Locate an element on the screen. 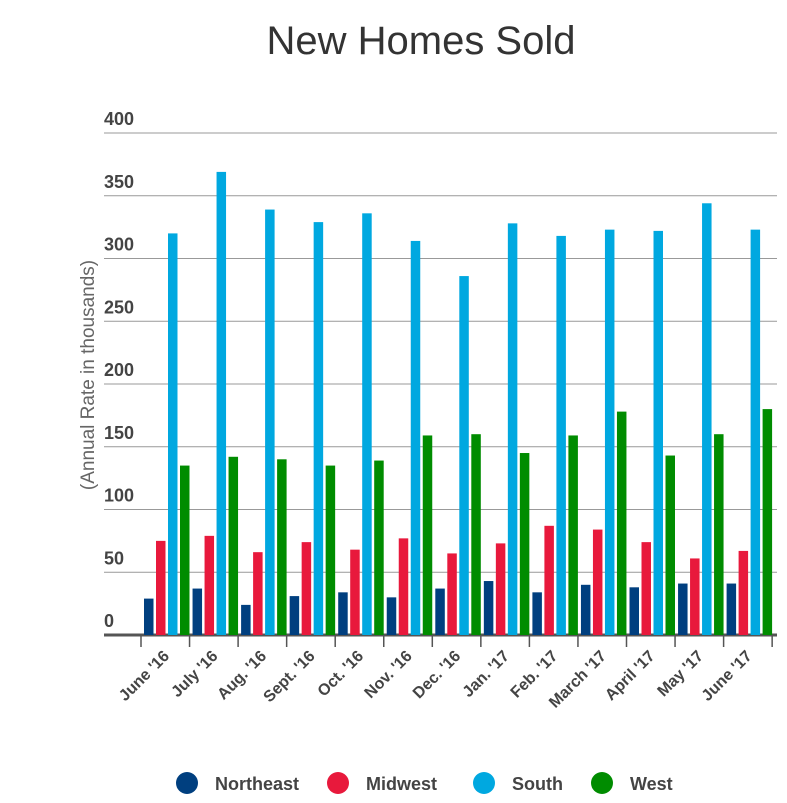  x-tick-label: Dec. '16 is located at coordinates (437, 675).